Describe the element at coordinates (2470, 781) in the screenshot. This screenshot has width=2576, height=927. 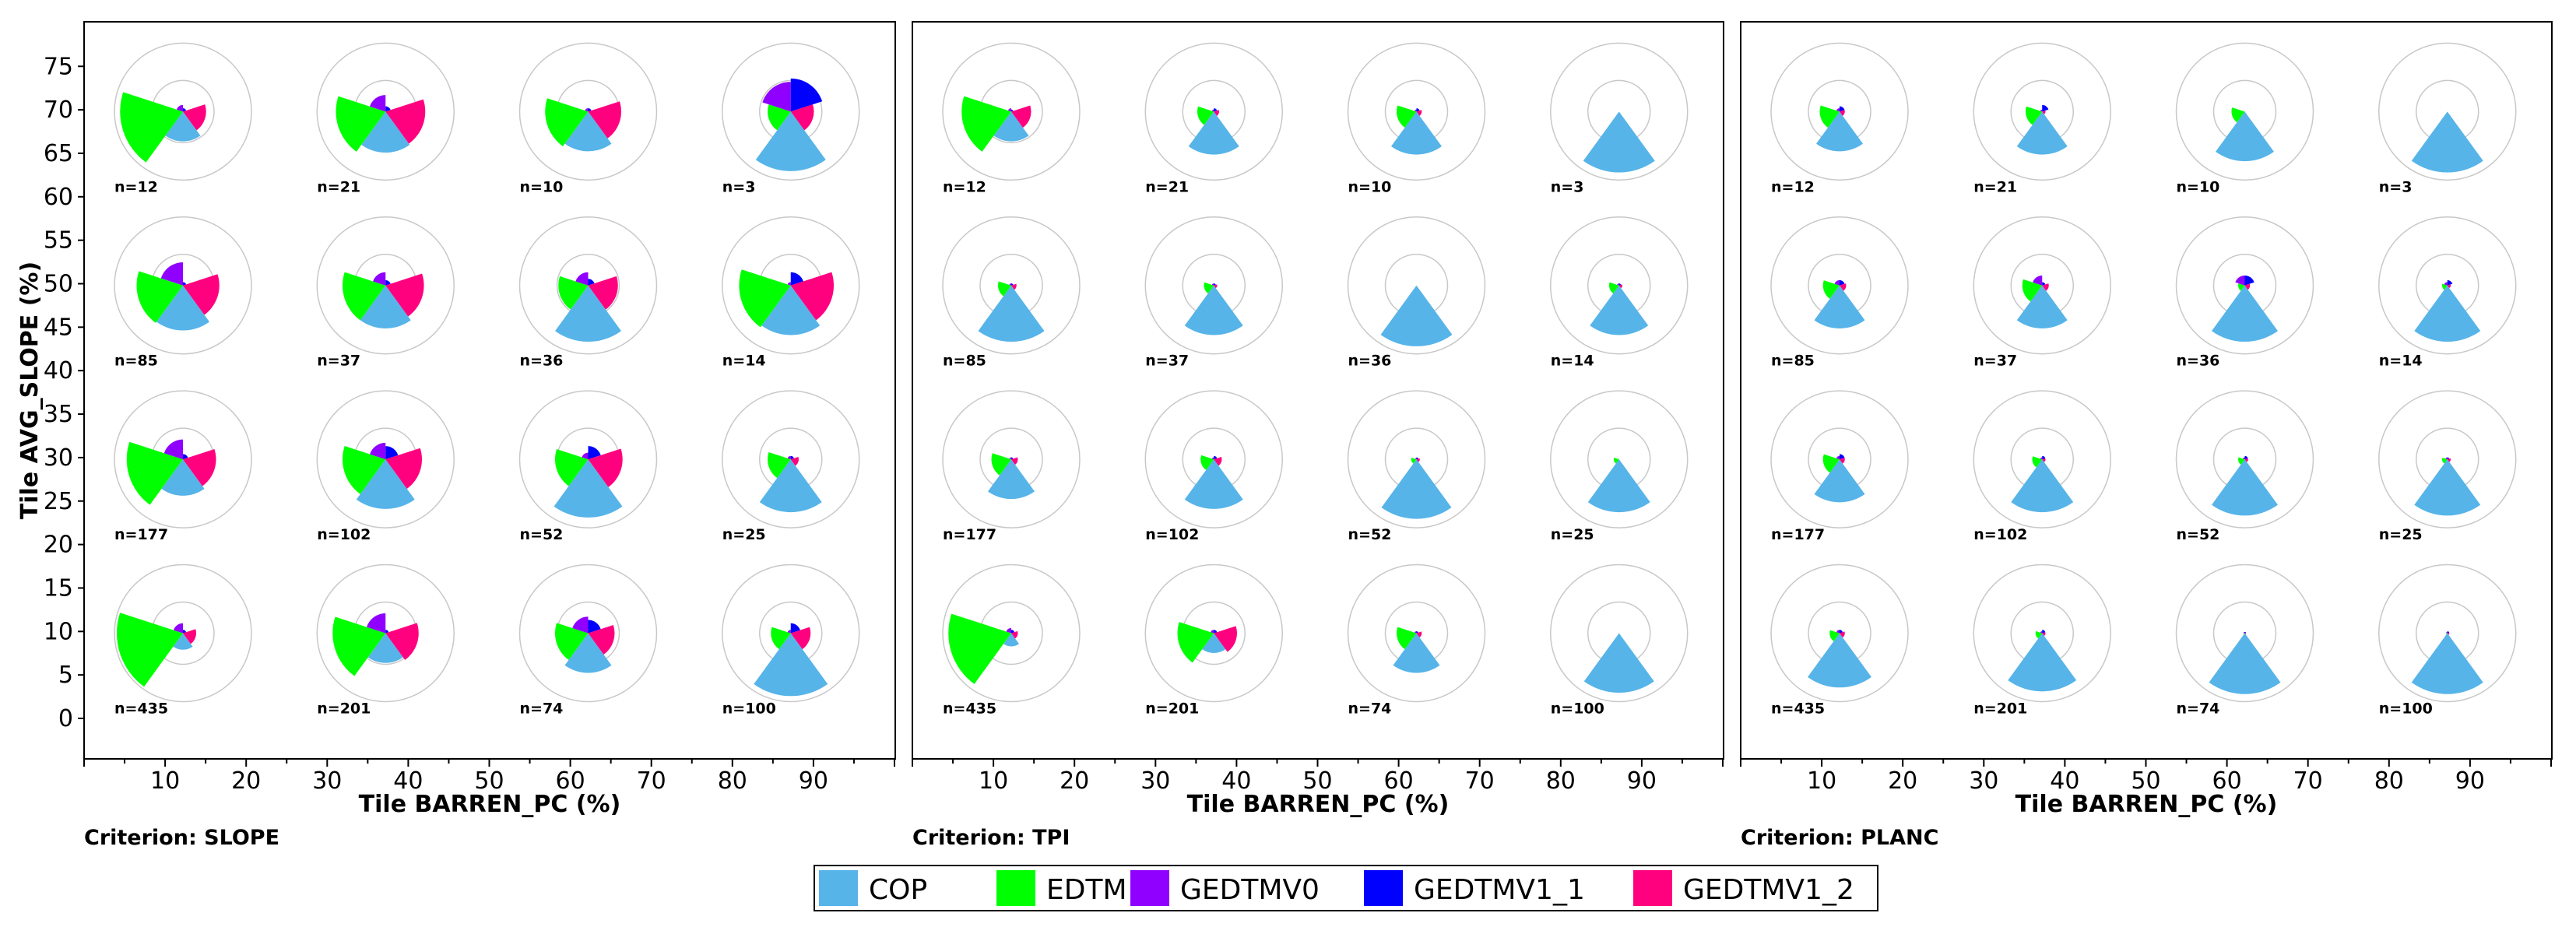
I see `x-tick-label: 90` at that location.